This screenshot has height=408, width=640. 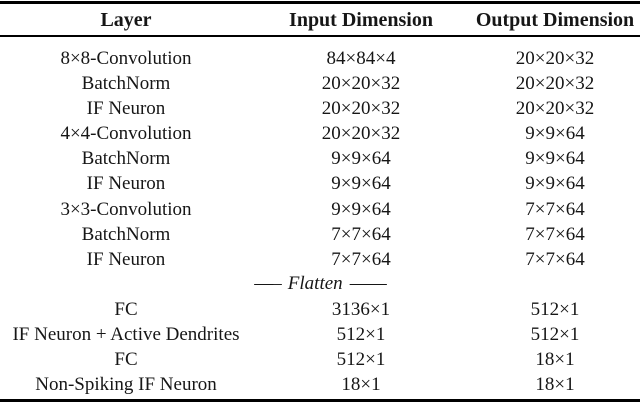 I want to click on input-dimension-cell: 3136×1, so click(x=361, y=309).